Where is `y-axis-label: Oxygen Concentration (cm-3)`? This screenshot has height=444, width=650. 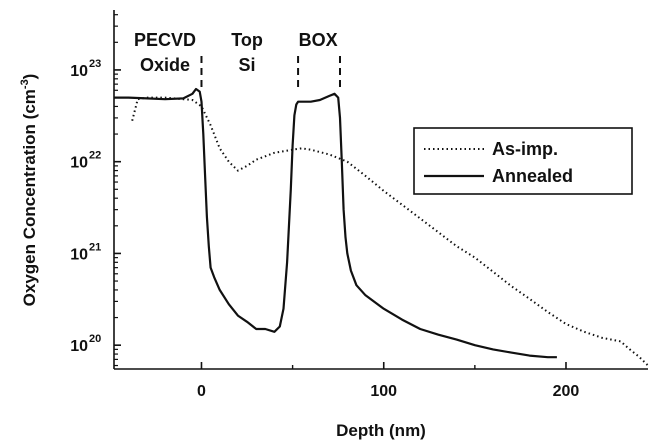
y-axis-label: Oxygen Concentration (cm-3) is located at coordinates (29, 190).